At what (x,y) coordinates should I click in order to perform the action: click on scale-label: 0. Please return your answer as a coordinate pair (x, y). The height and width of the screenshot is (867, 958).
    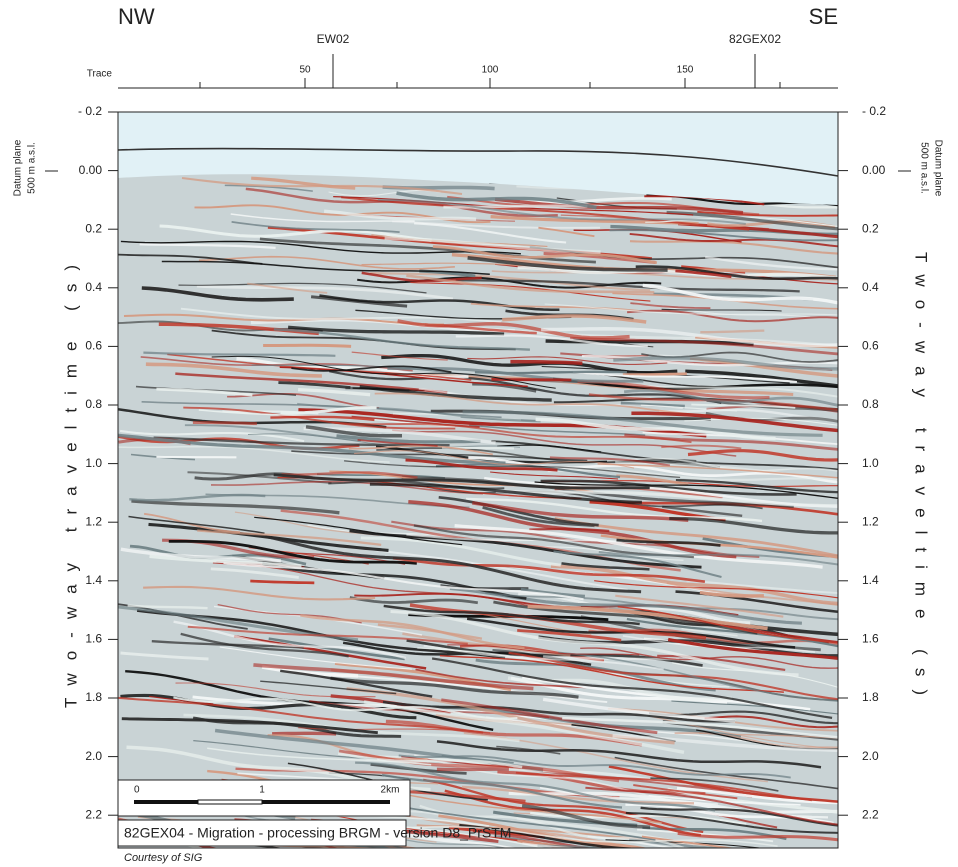
    Looking at the image, I should click on (137, 790).